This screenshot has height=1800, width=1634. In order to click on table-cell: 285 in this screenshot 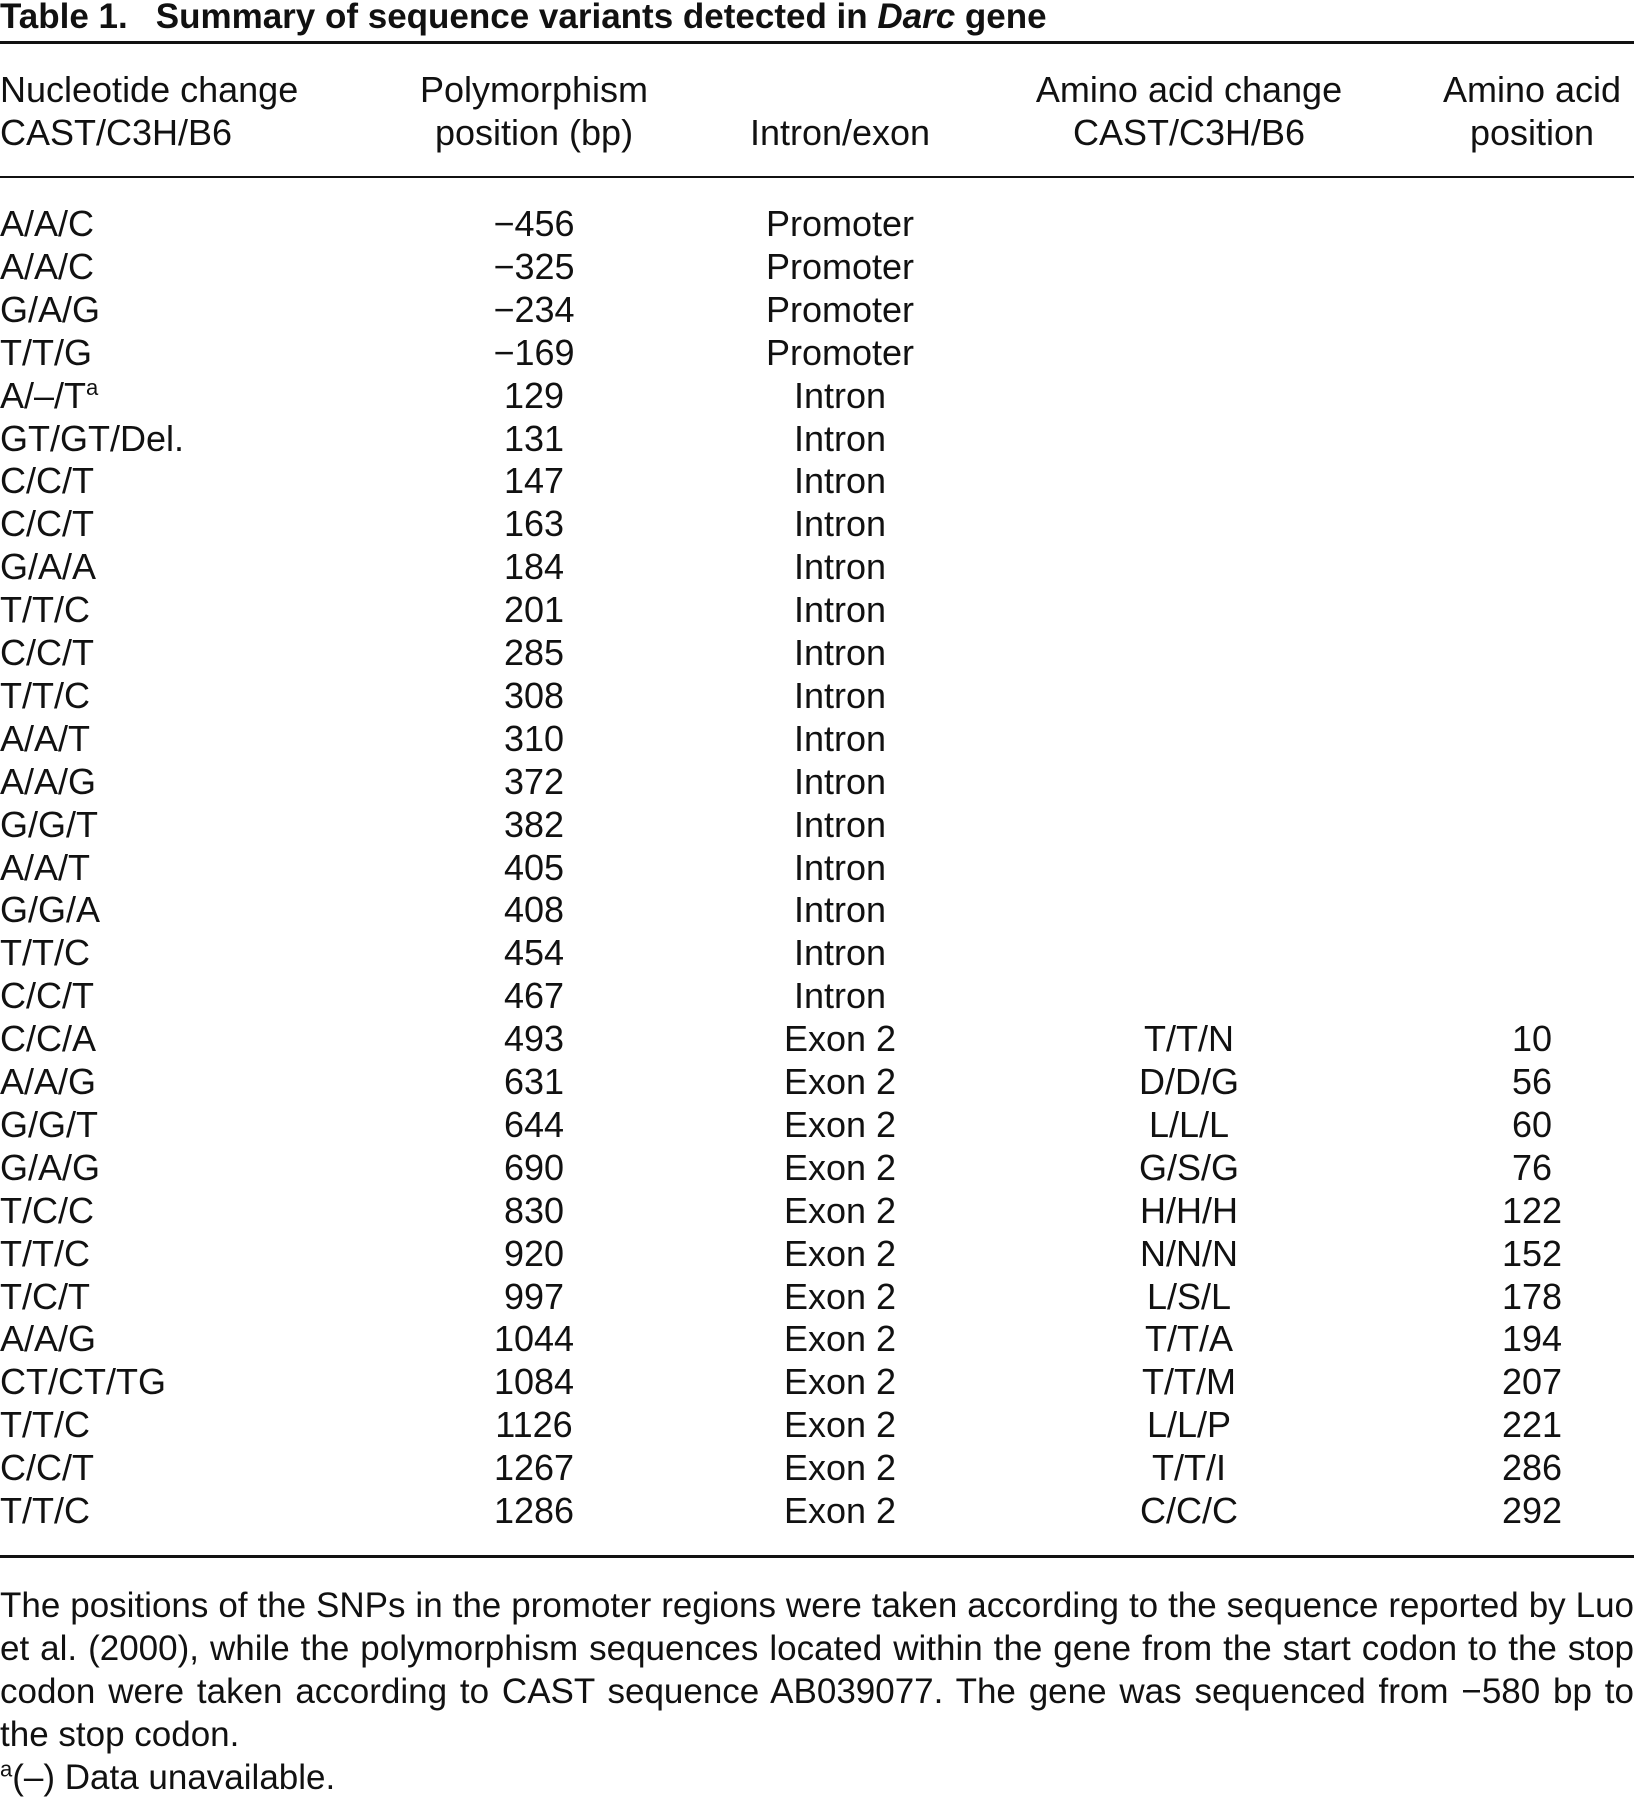, I will do `click(534, 652)`.